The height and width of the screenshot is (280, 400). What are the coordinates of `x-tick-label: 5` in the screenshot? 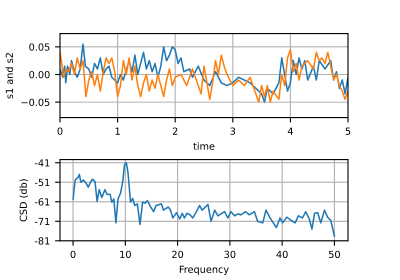 It's located at (348, 131).